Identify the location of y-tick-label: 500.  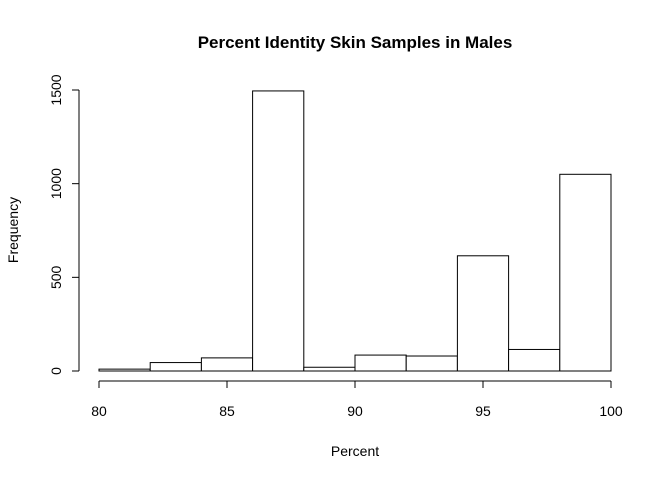
(56, 277).